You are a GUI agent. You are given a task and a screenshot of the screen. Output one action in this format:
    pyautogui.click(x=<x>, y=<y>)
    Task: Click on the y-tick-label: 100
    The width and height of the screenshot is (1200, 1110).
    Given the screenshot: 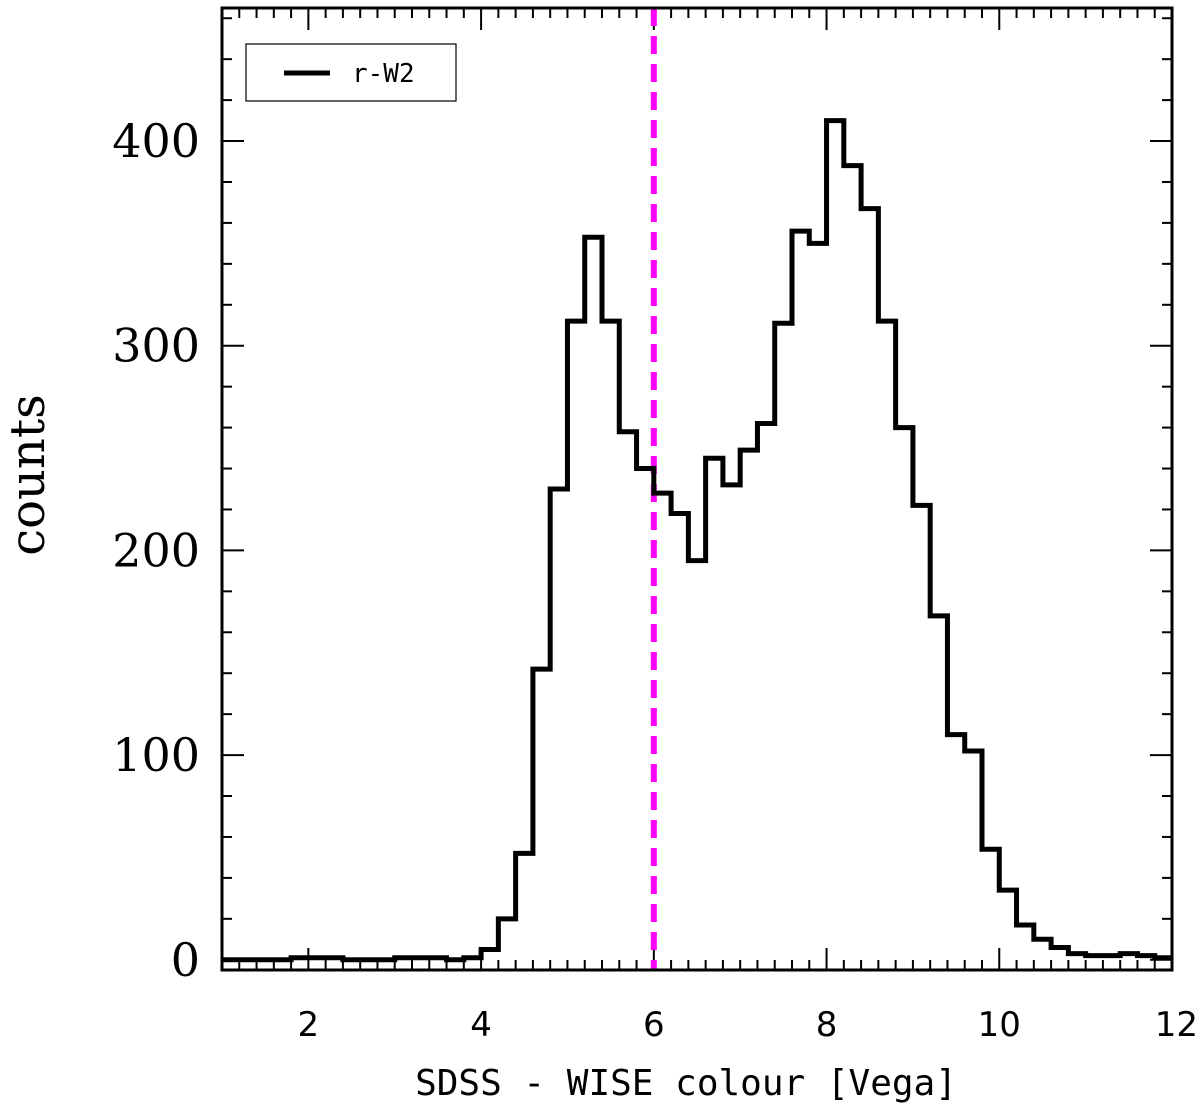 What is the action you would take?
    pyautogui.click(x=156, y=755)
    